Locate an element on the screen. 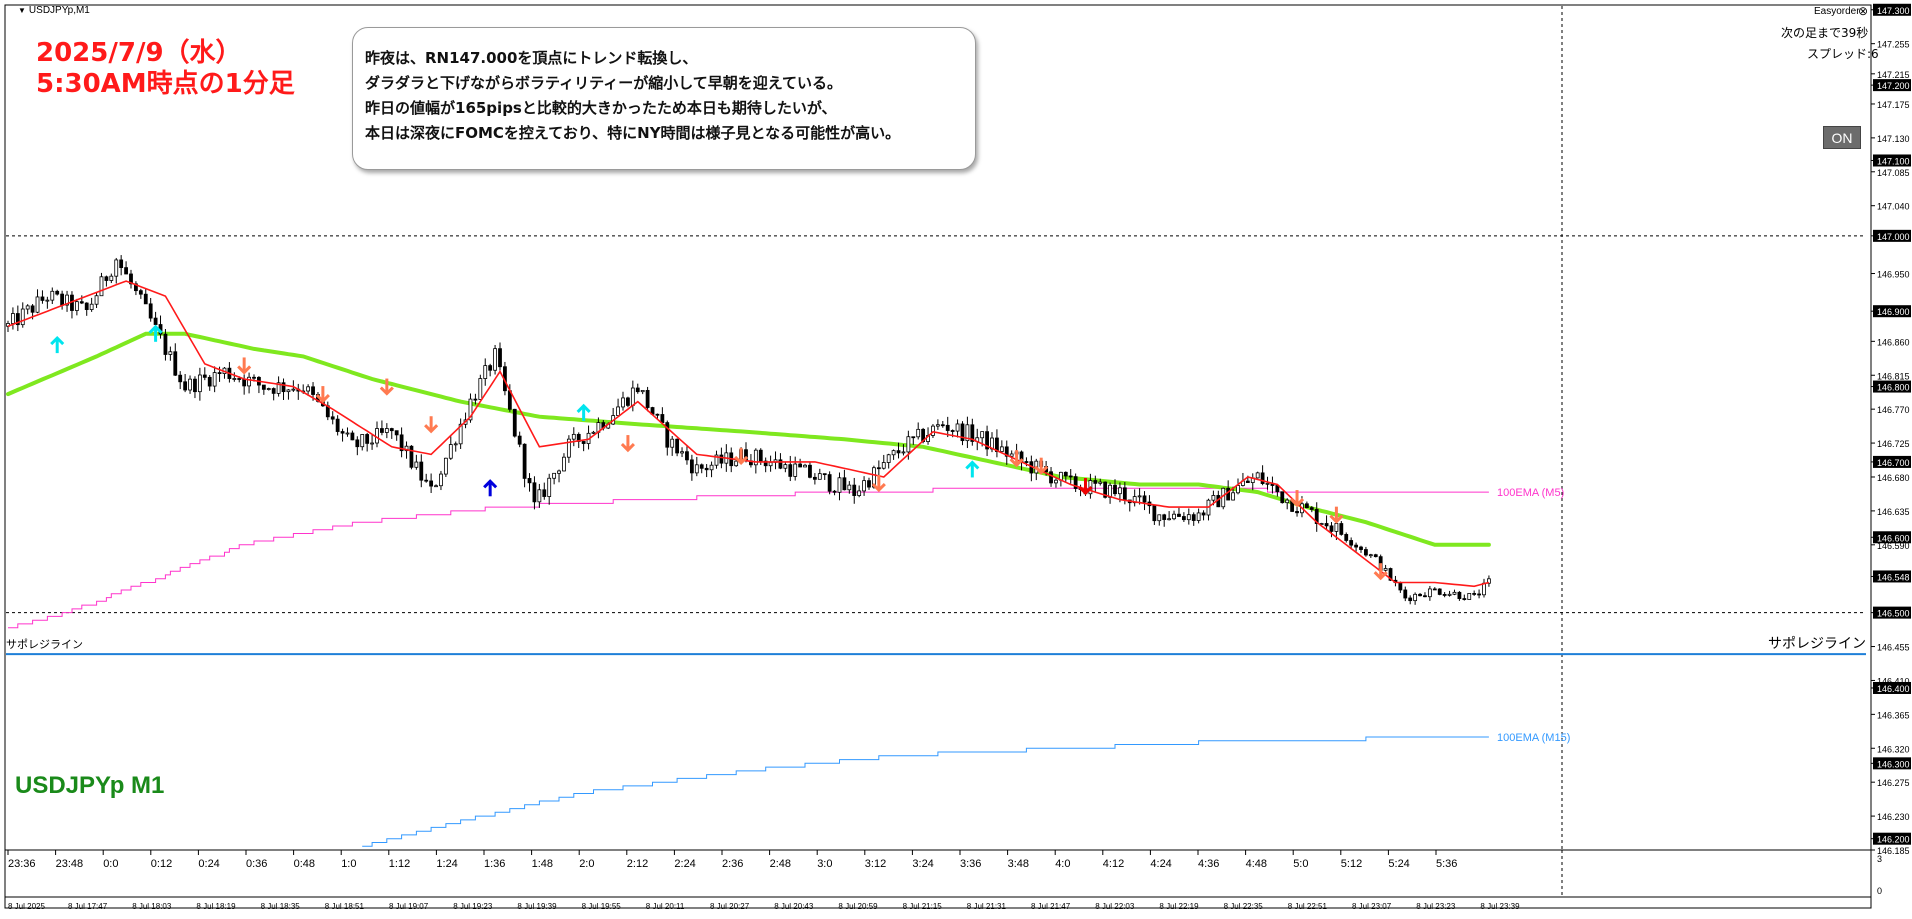 This screenshot has height=919, width=1912. x-tick-label-bottom: 8 Jul 23:39 is located at coordinates (1500, 906).